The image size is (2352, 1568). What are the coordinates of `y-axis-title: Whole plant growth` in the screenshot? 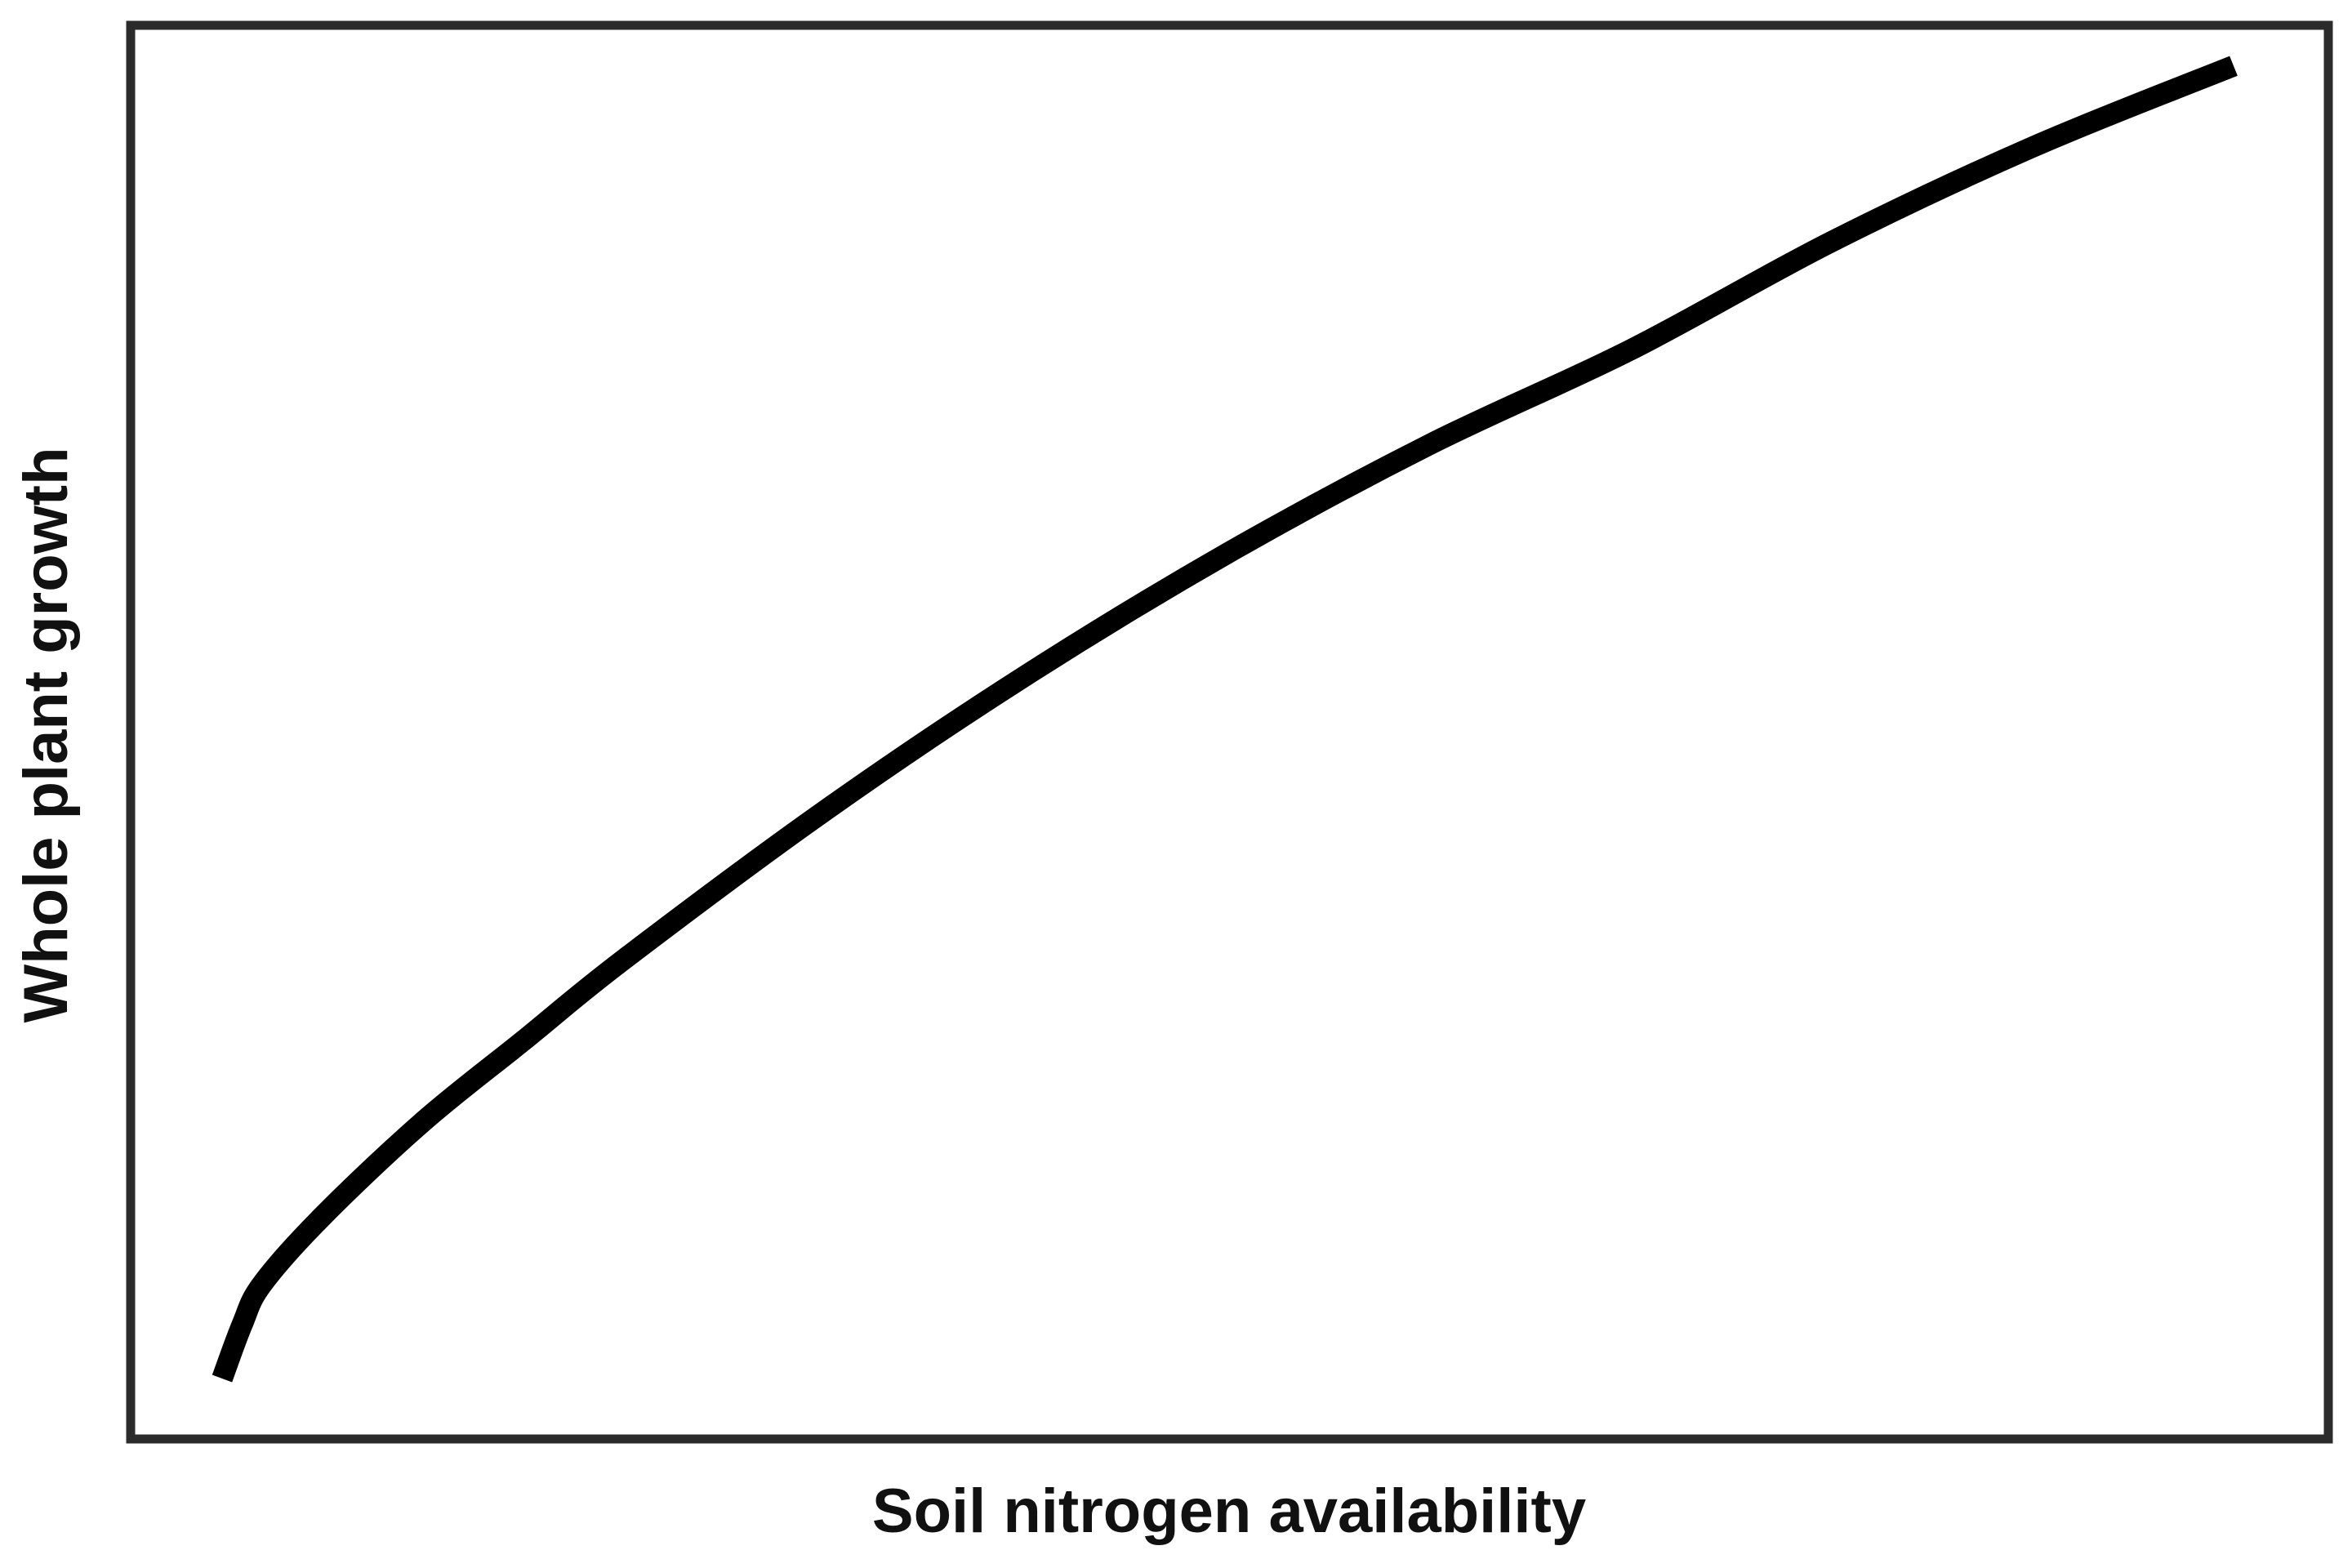 It's located at (46, 734).